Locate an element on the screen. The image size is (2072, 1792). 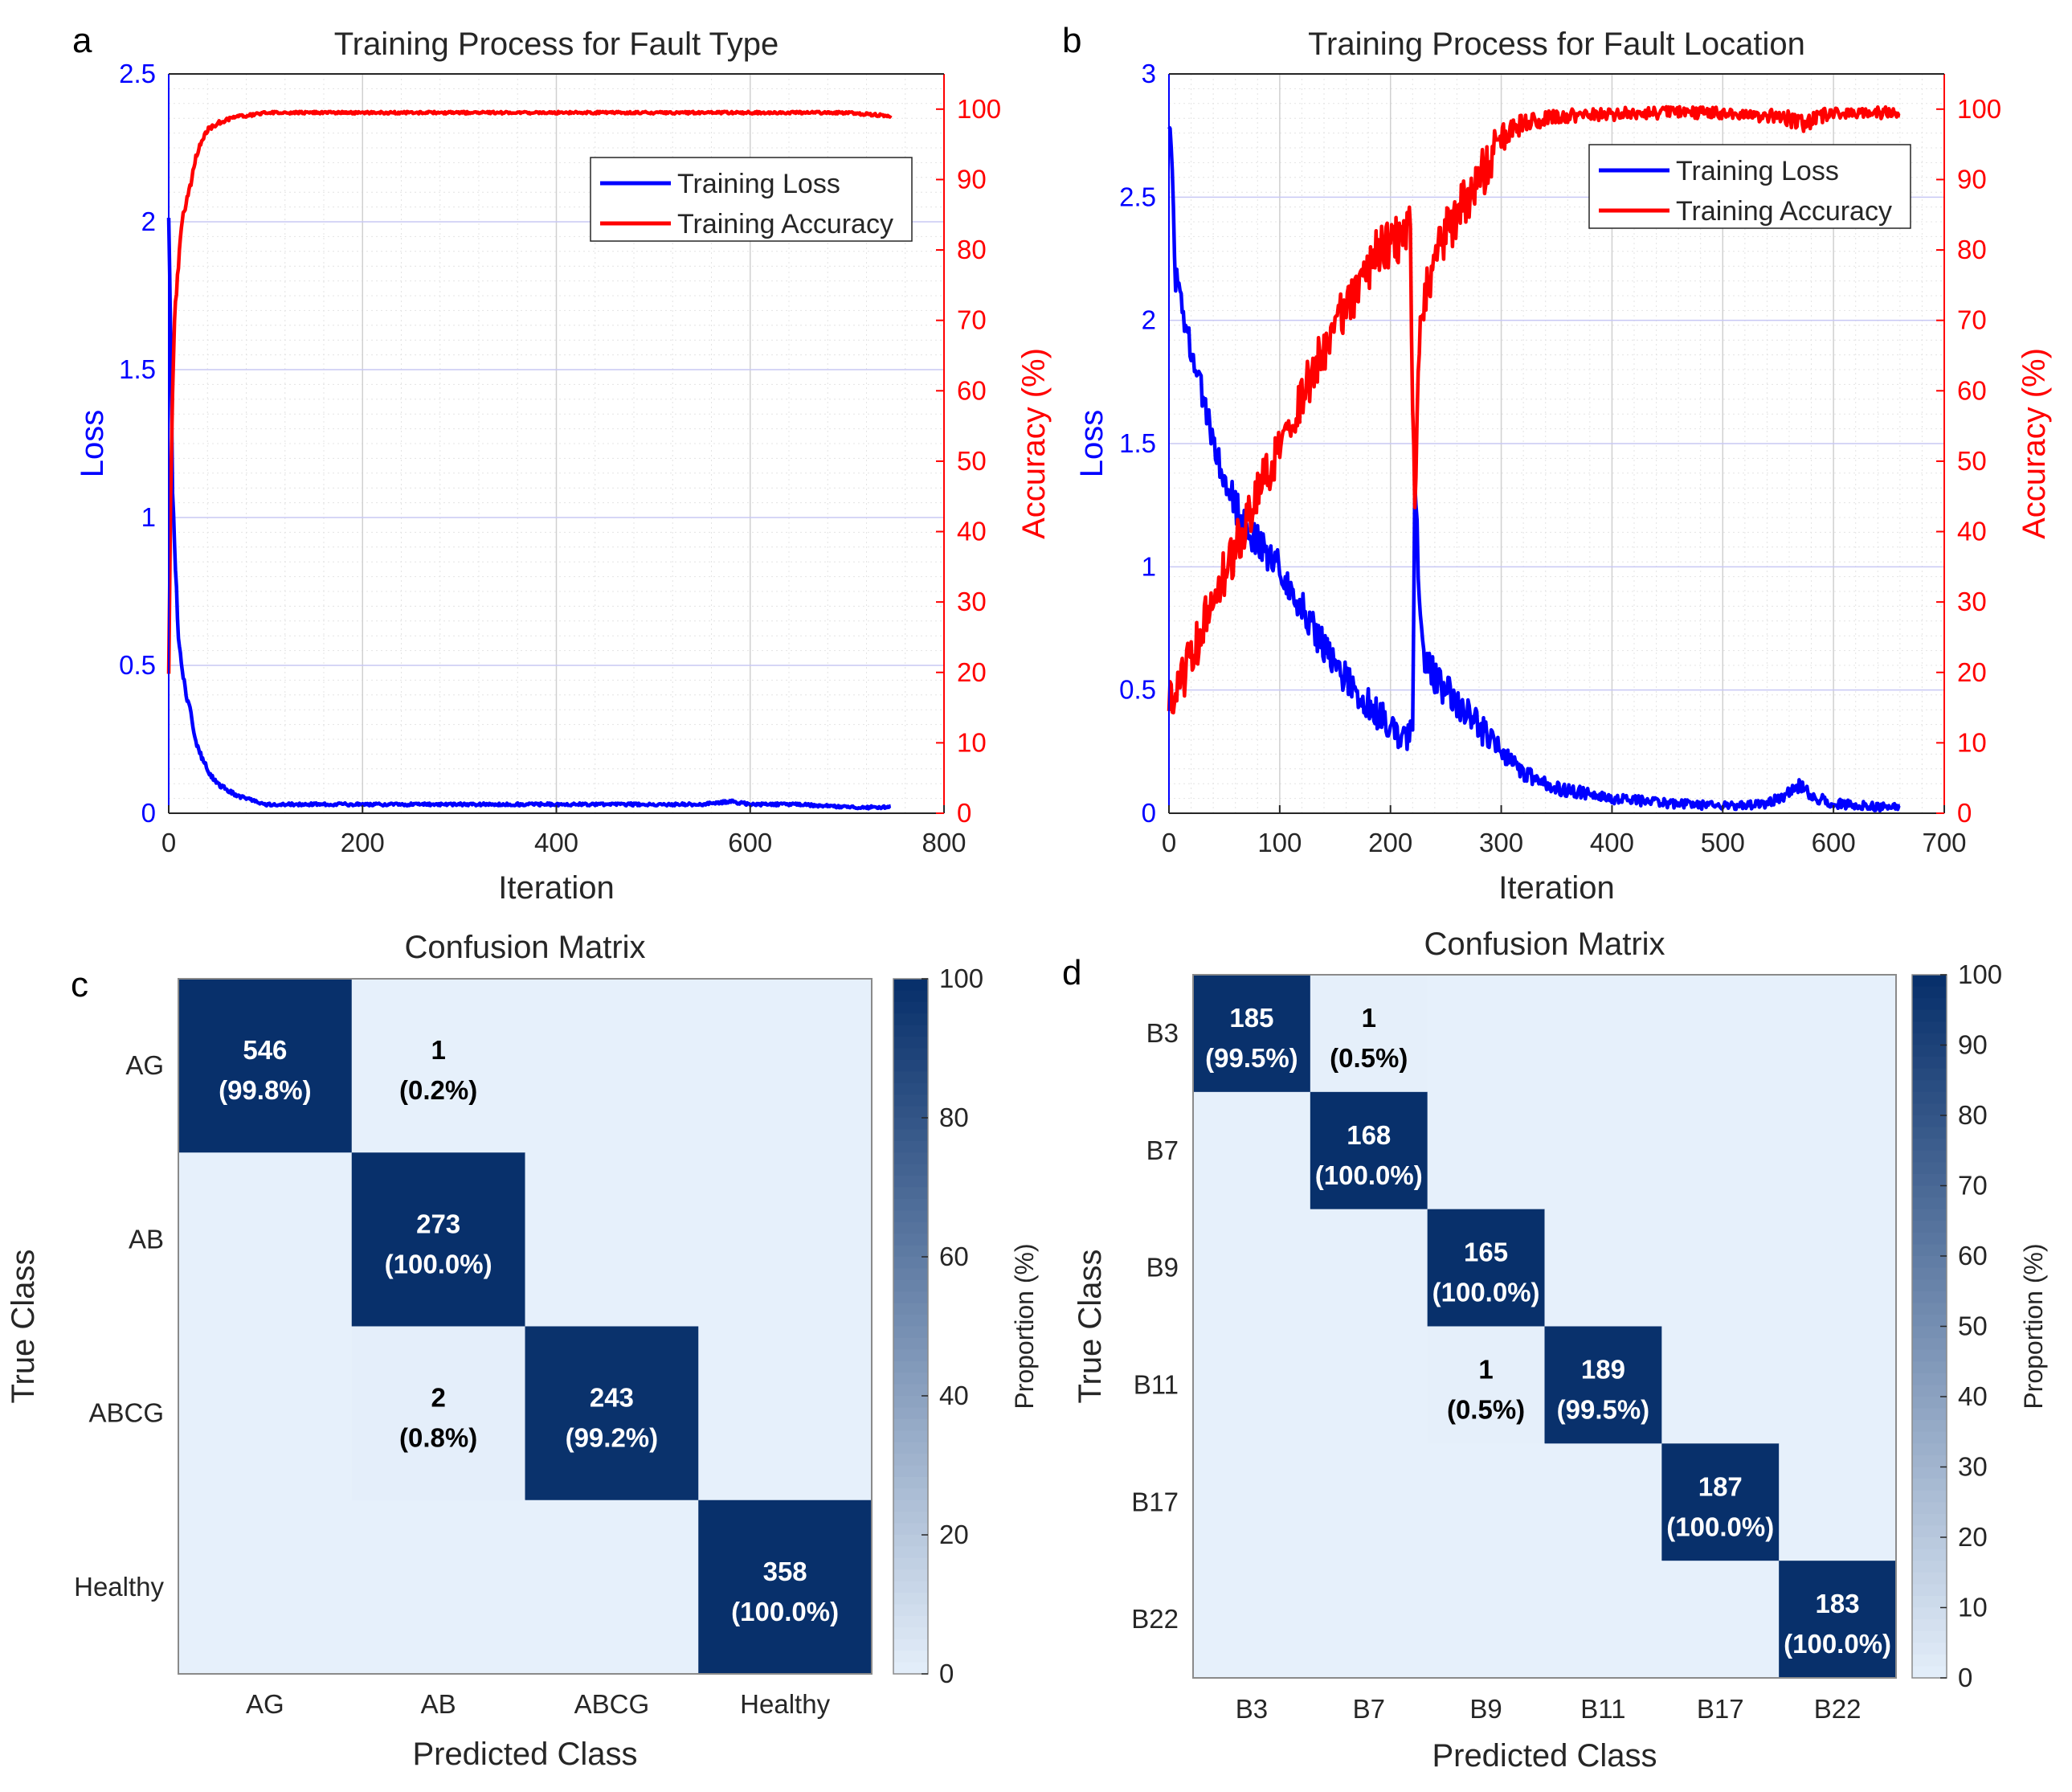
y-right-tick-label: 90 is located at coordinates (972, 179).